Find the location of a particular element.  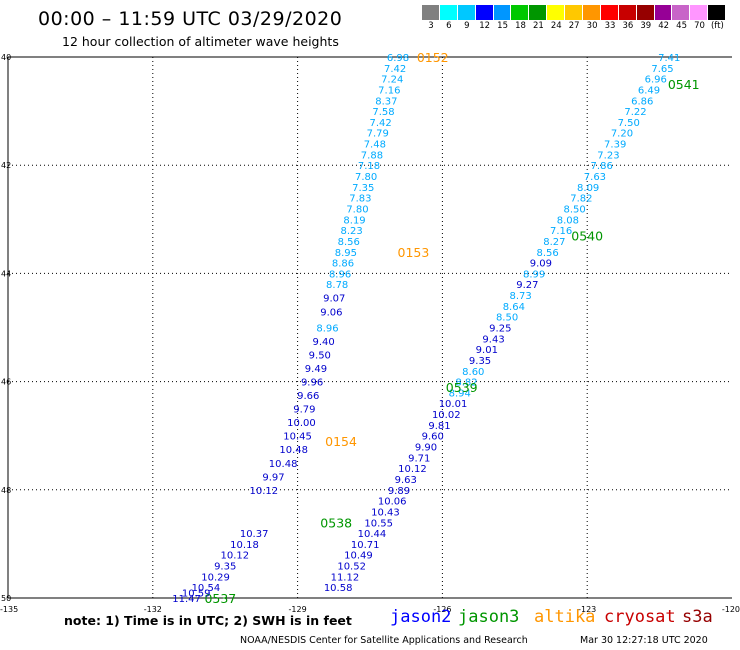

wave-height-value: 9.35 is located at coordinates (225, 567).